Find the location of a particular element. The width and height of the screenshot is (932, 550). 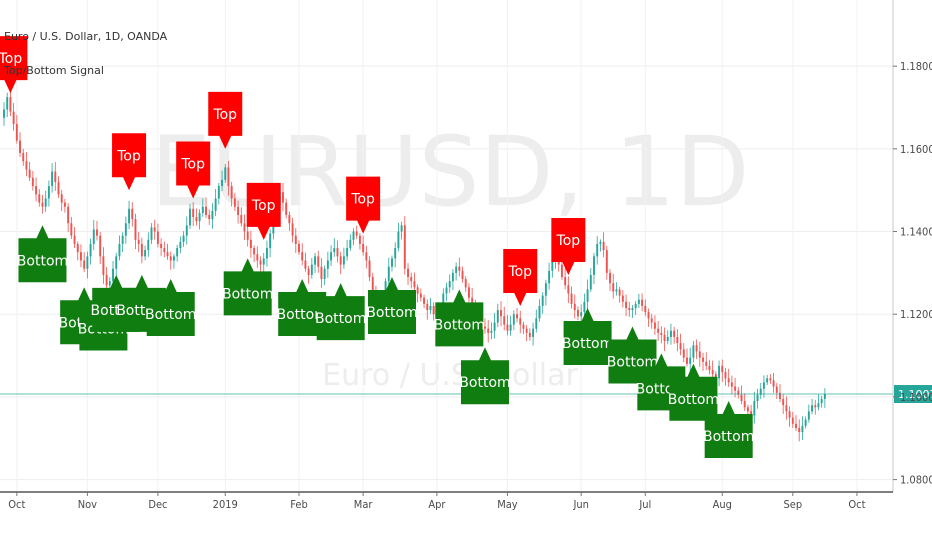

indicator-name: Top/Bottom Signal is located at coordinates (53, 70).